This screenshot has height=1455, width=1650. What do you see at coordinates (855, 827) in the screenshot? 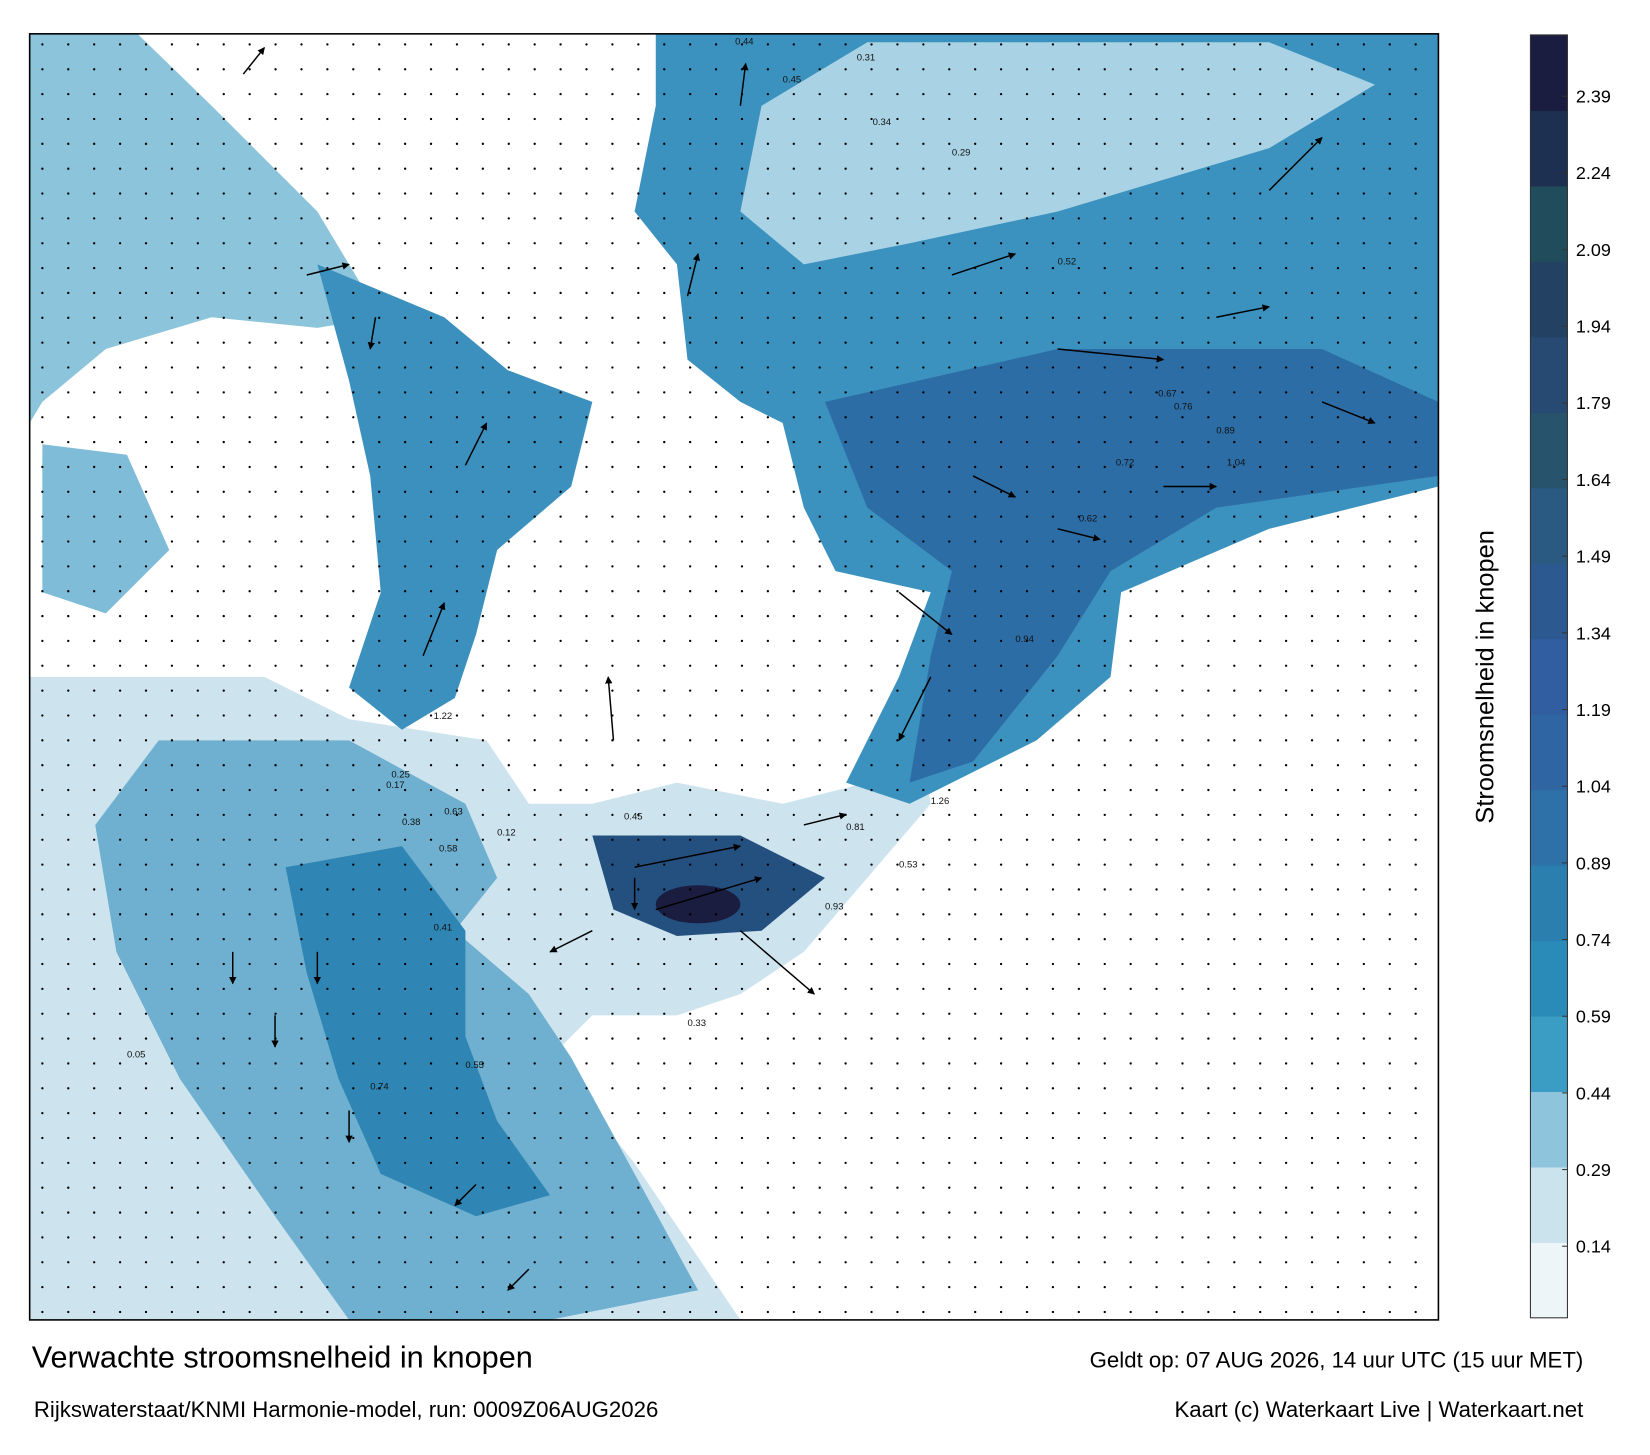
I see `current-label: 0.81` at bounding box center [855, 827].